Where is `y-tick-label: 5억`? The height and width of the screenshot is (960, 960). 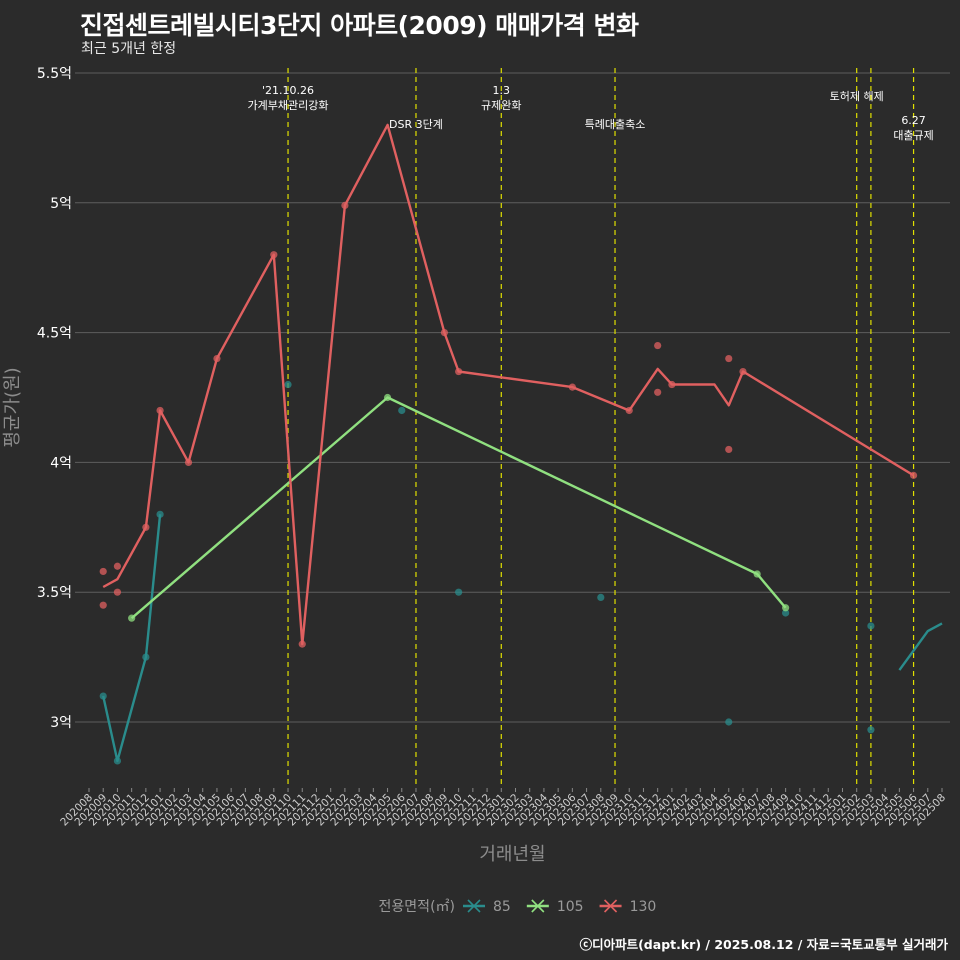
y-tick-label: 5억 is located at coordinates (61, 204).